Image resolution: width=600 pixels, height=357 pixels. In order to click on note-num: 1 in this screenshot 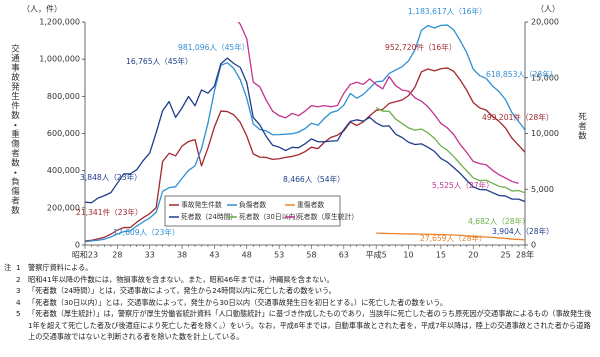, I will do `click(18, 267)`.